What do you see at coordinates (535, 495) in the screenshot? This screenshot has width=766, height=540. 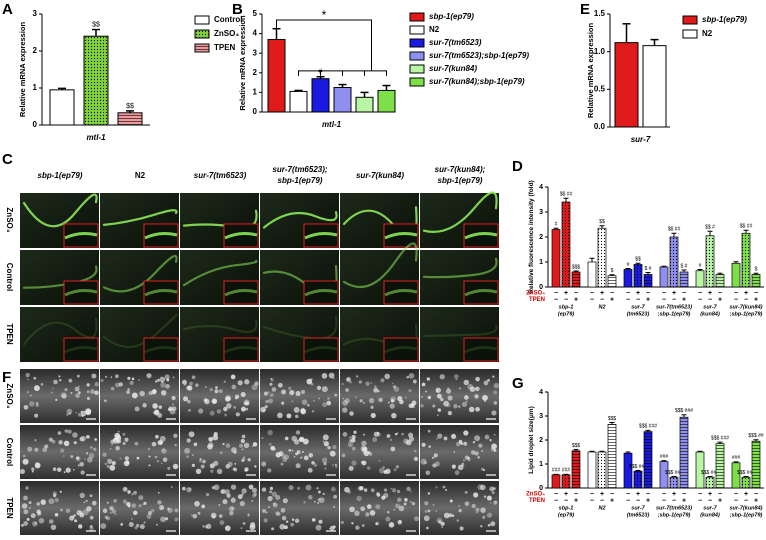 I see `treatment-label: ZnSO₄` at bounding box center [535, 495].